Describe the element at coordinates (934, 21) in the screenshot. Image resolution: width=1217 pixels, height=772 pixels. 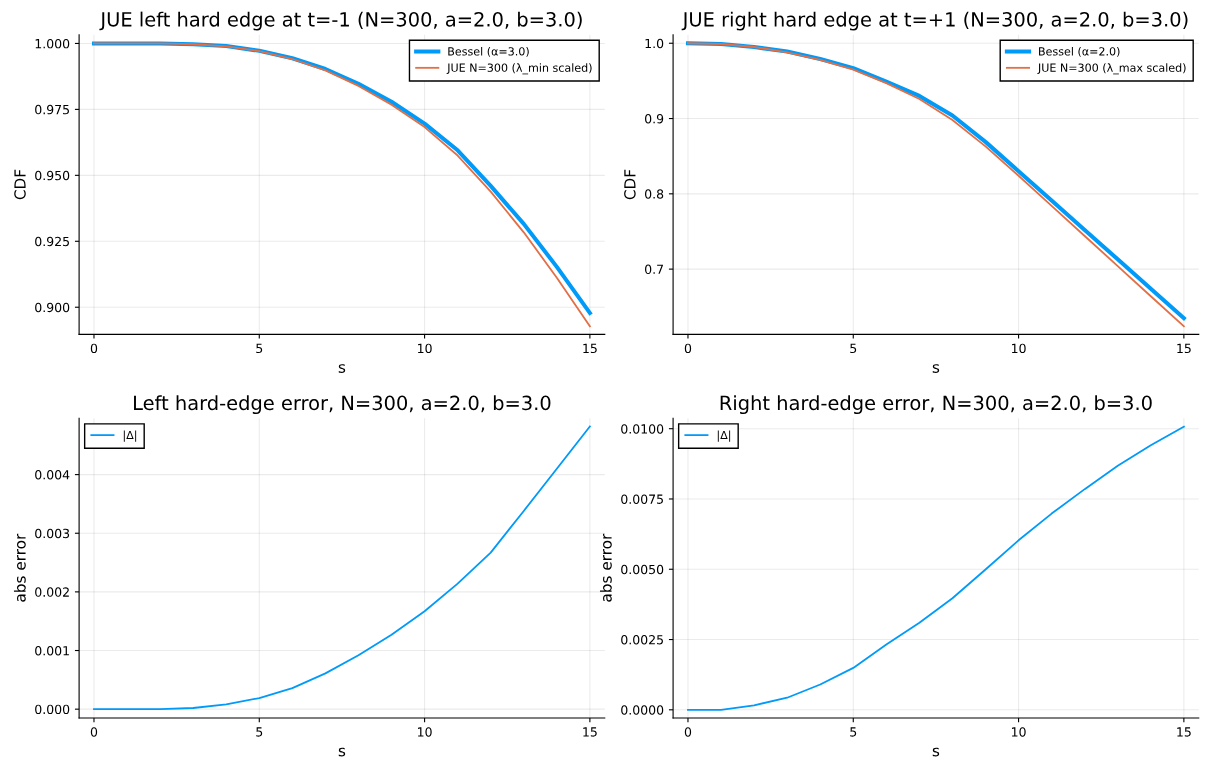
I see `chart-title: JUE right hard edge at t=+1 (N=300, a=2.0, b=3.0)` at that location.